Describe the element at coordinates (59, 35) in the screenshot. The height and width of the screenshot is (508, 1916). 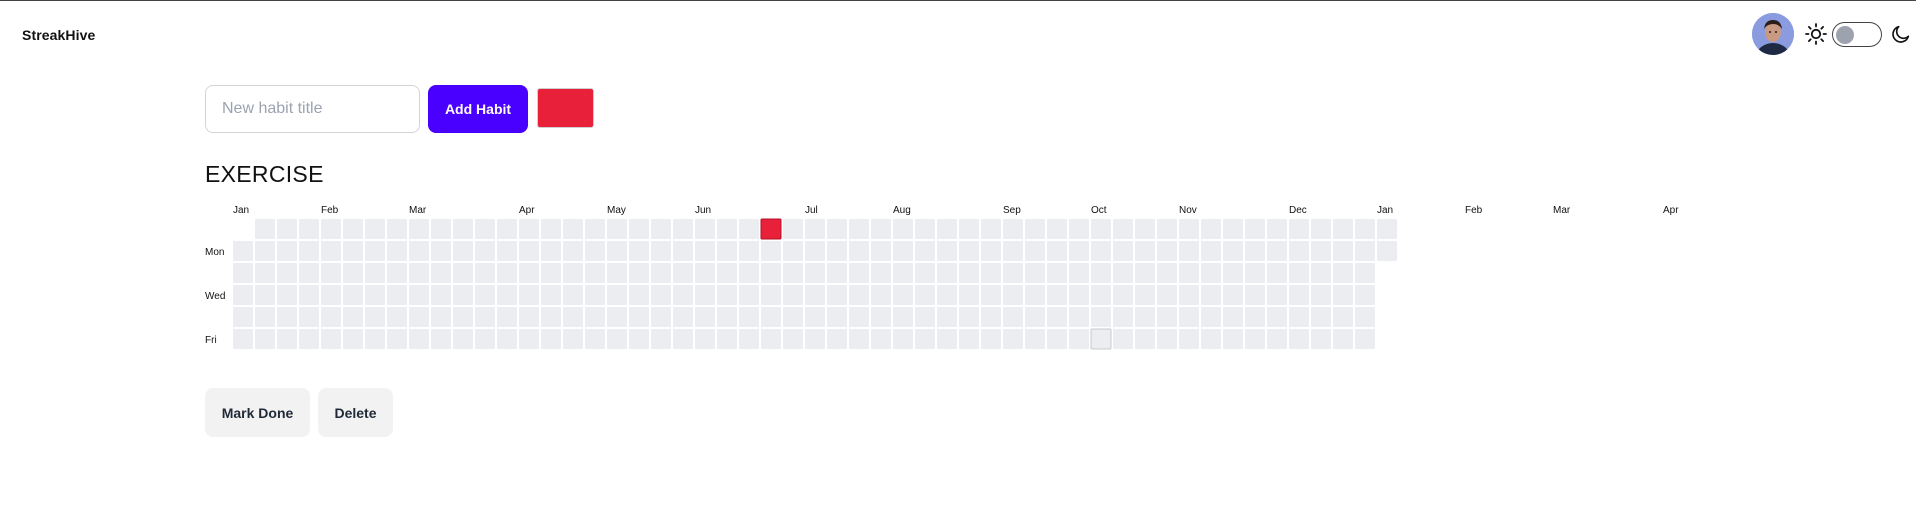
I see `brand-logo: StreakHive` at that location.